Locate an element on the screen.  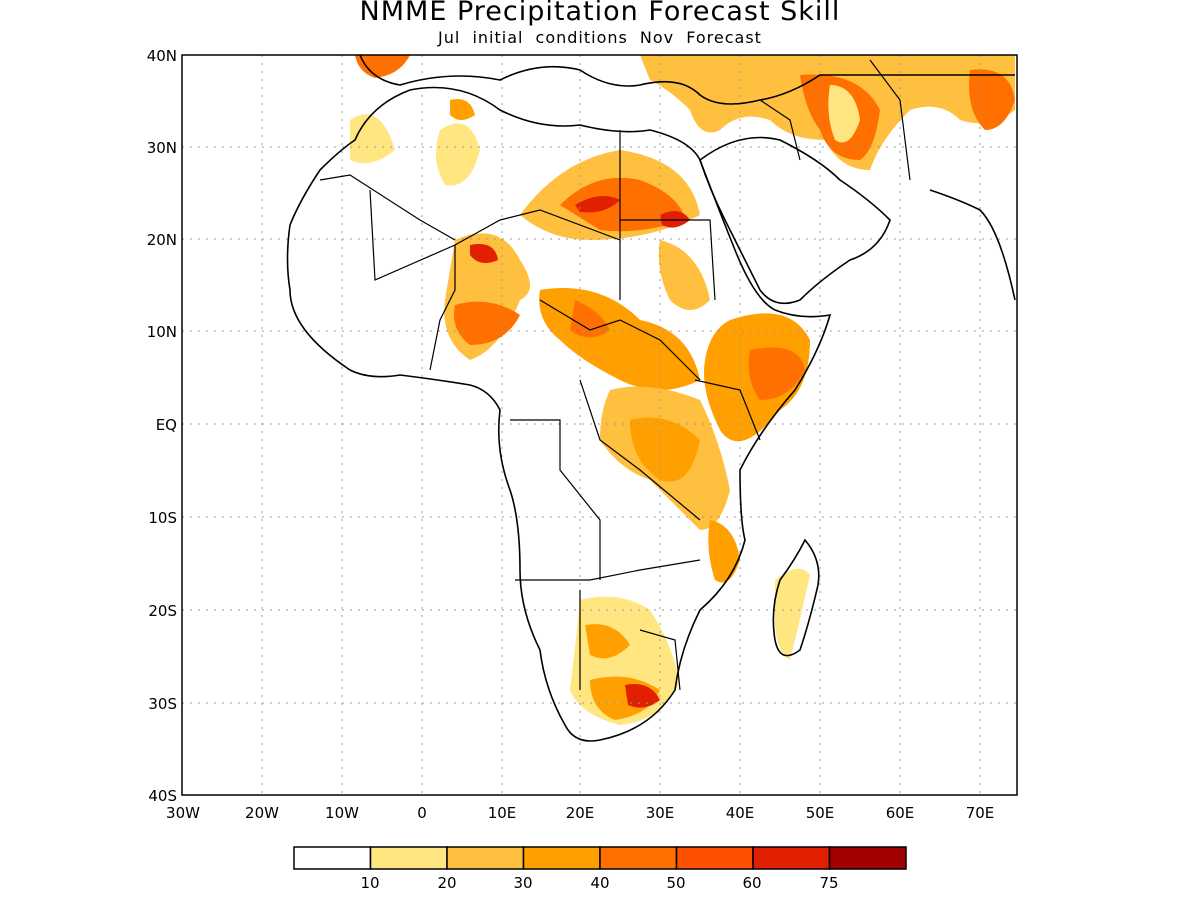
lon-label: 10W is located at coordinates (342, 813).